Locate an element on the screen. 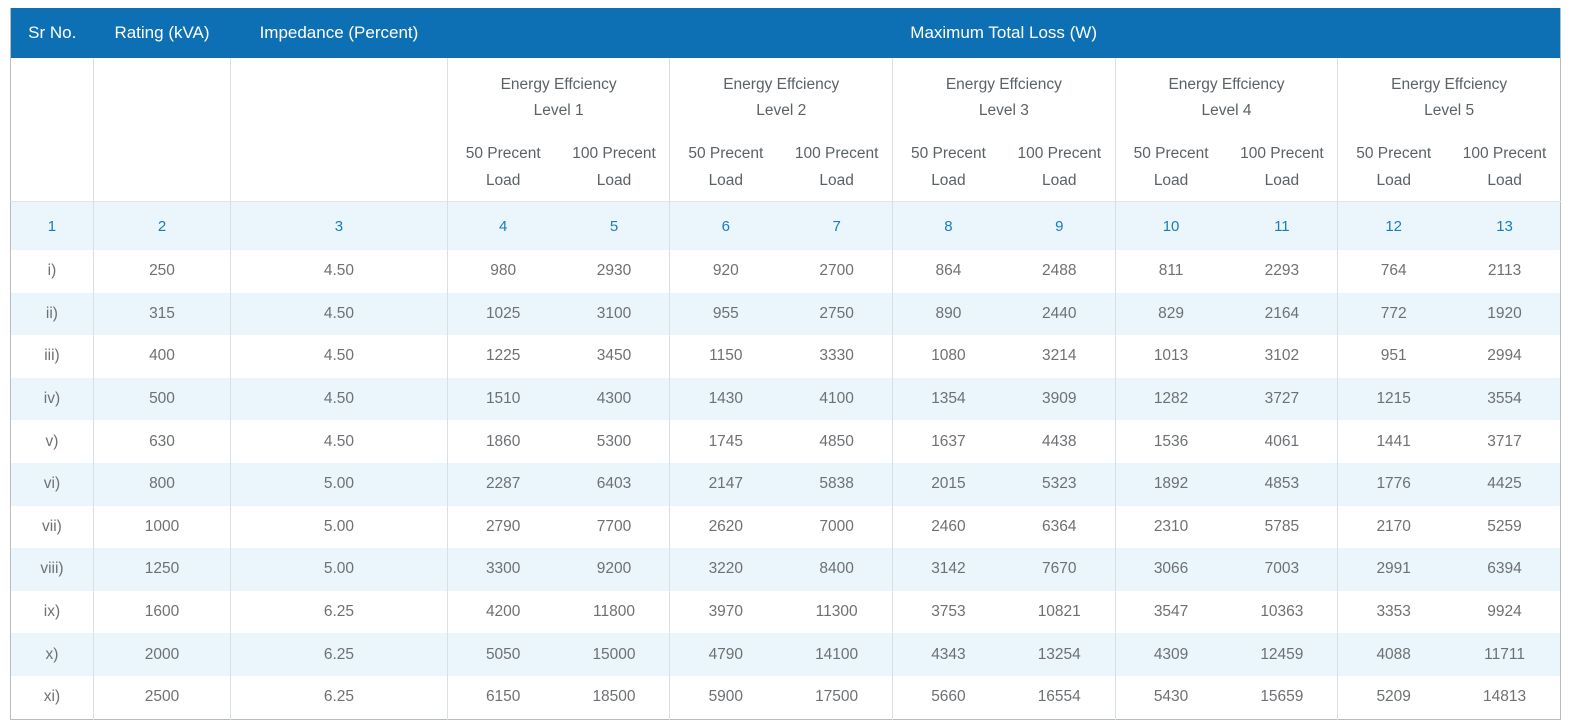 The height and width of the screenshot is (725, 1571). loss-value-cell: 764 is located at coordinates (1393, 271).